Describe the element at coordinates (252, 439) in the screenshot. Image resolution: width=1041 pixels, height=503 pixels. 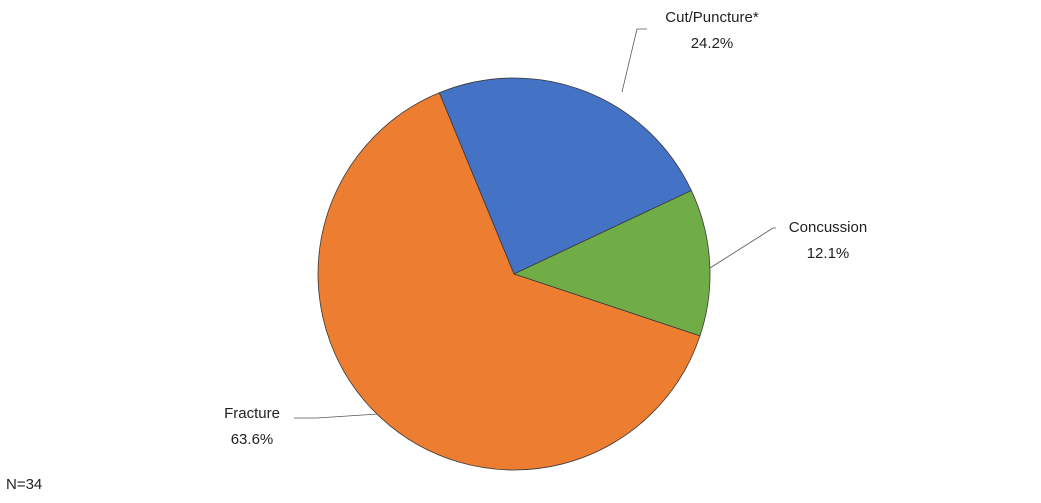
I see `slice-percent-label: 63.6%` at that location.